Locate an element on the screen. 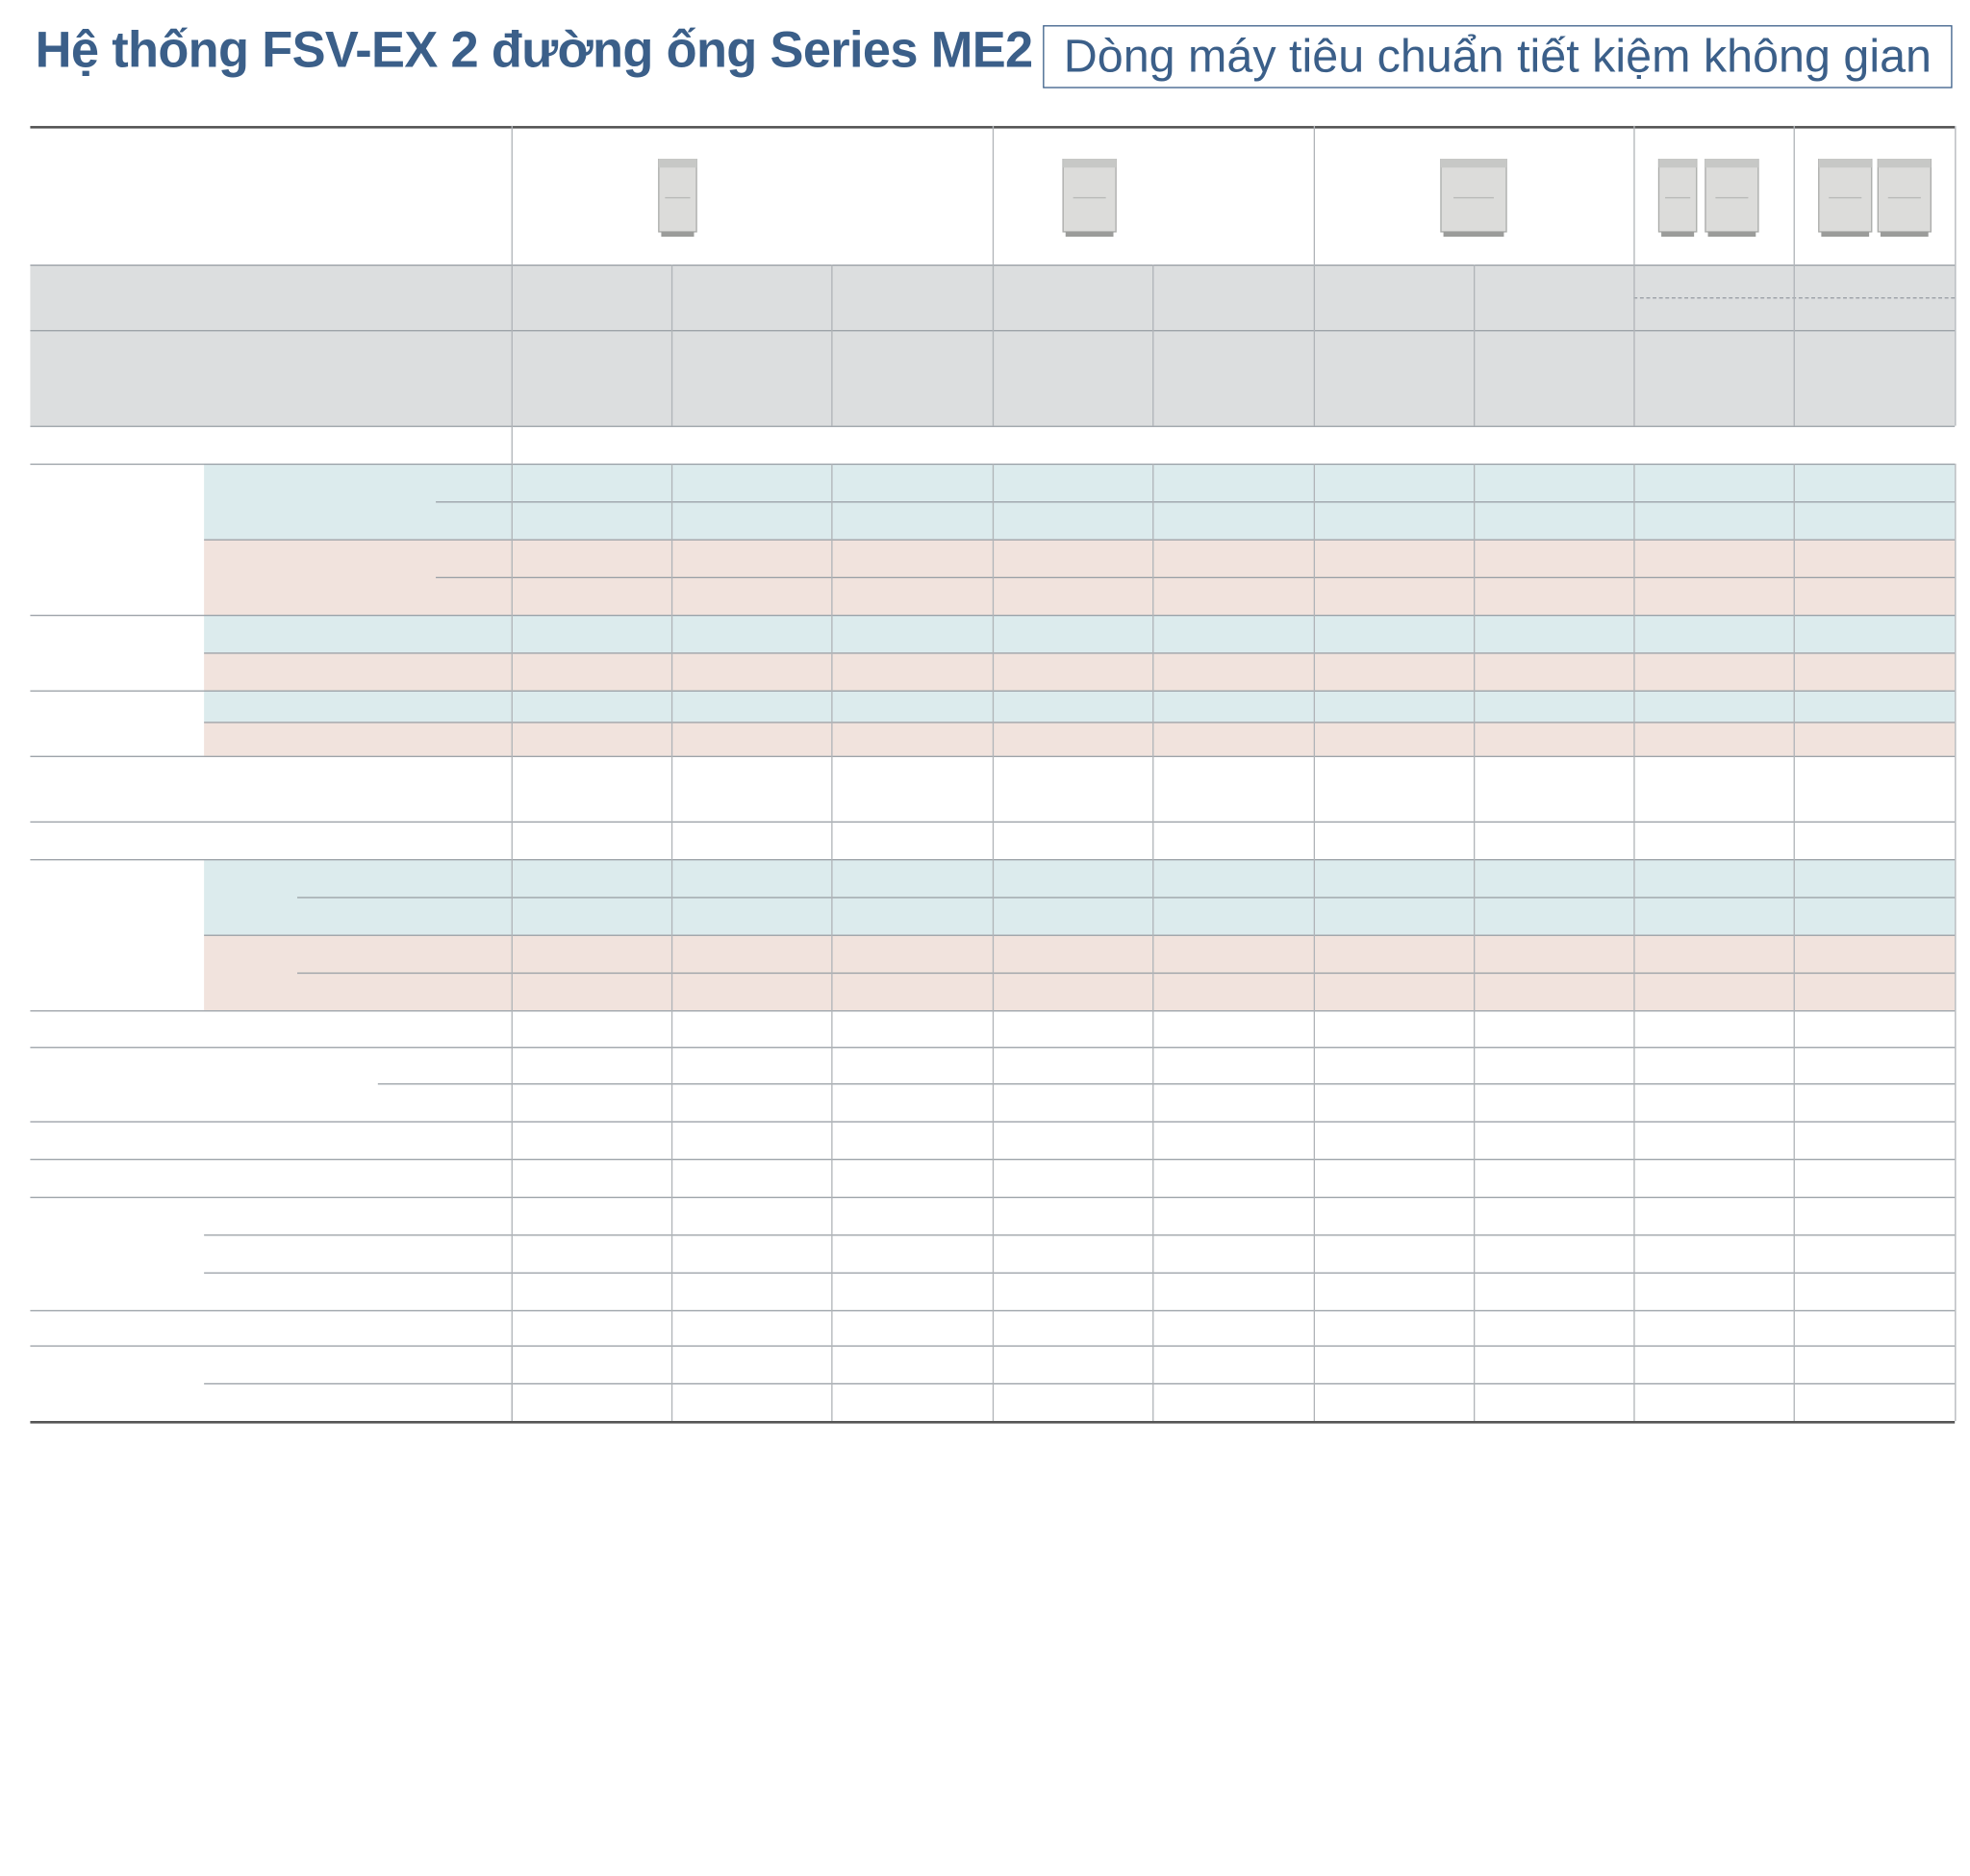  unit-btuh is located at coordinates (475, 596).